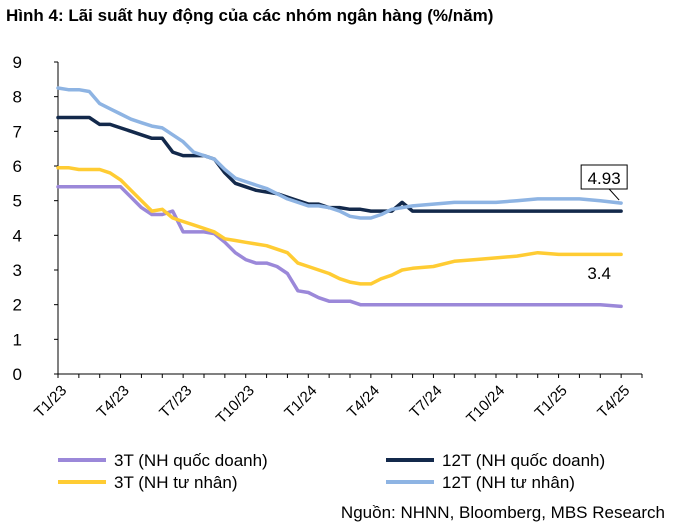 The image size is (677, 526). I want to click on source-note: Nguồn: NHNN, Bloomberg, MBS Research, so click(502, 512).